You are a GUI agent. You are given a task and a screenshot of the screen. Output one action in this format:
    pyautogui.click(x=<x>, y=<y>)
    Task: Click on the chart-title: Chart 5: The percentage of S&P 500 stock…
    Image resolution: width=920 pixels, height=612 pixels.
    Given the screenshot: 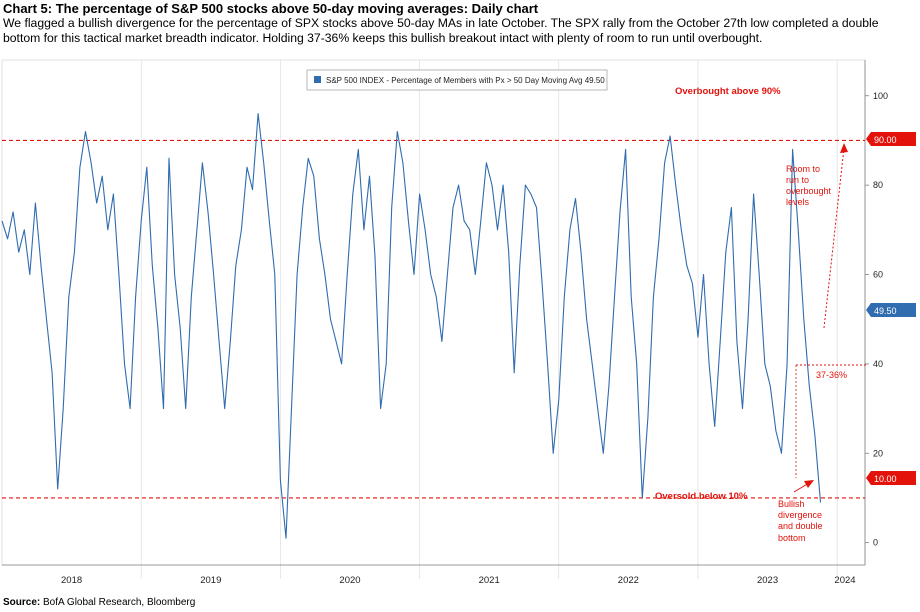 What is the action you would take?
    pyautogui.click(x=271, y=8)
    